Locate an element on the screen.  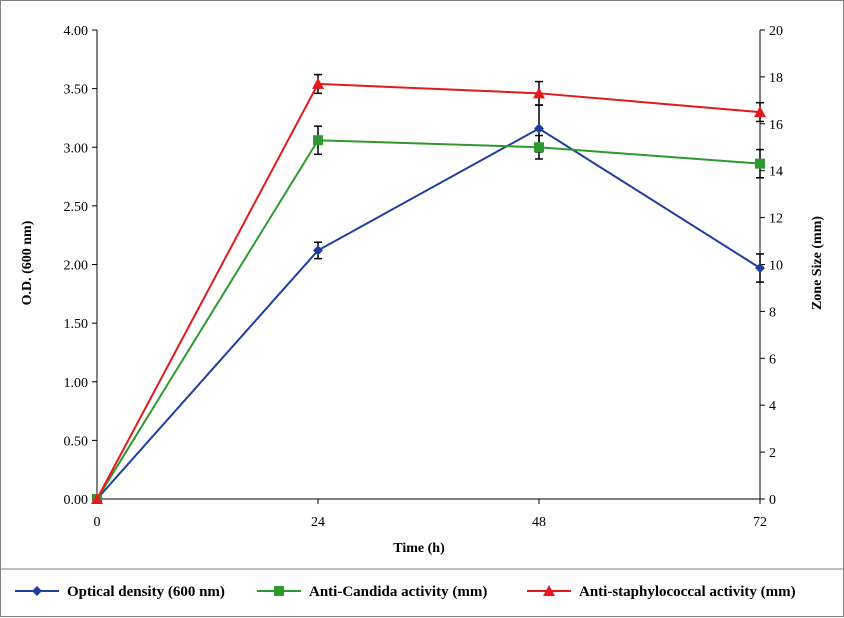
y-tick-label: 4.00 is located at coordinates (76, 31).